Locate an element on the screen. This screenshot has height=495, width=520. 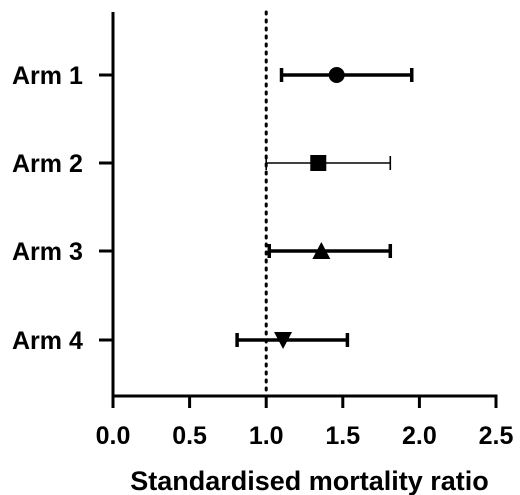
category-label: Arm 3 is located at coordinates (47, 252).